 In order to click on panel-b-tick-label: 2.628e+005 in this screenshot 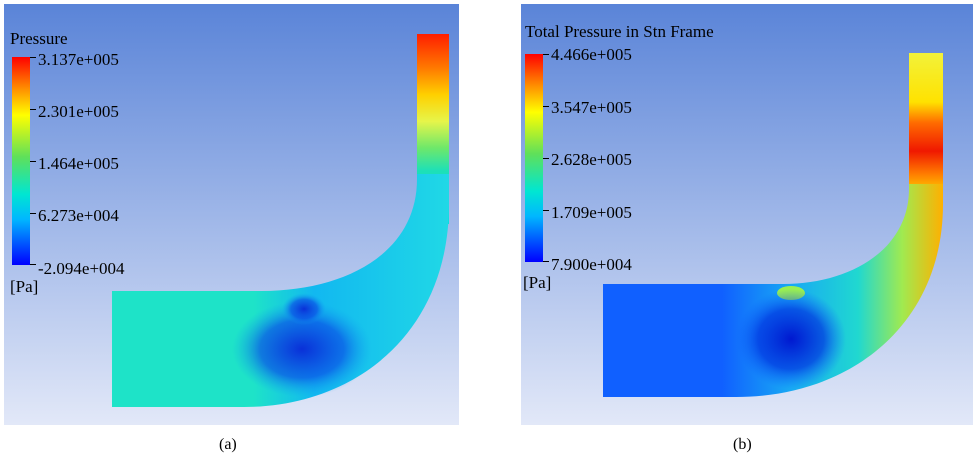, I will do `click(591, 159)`.